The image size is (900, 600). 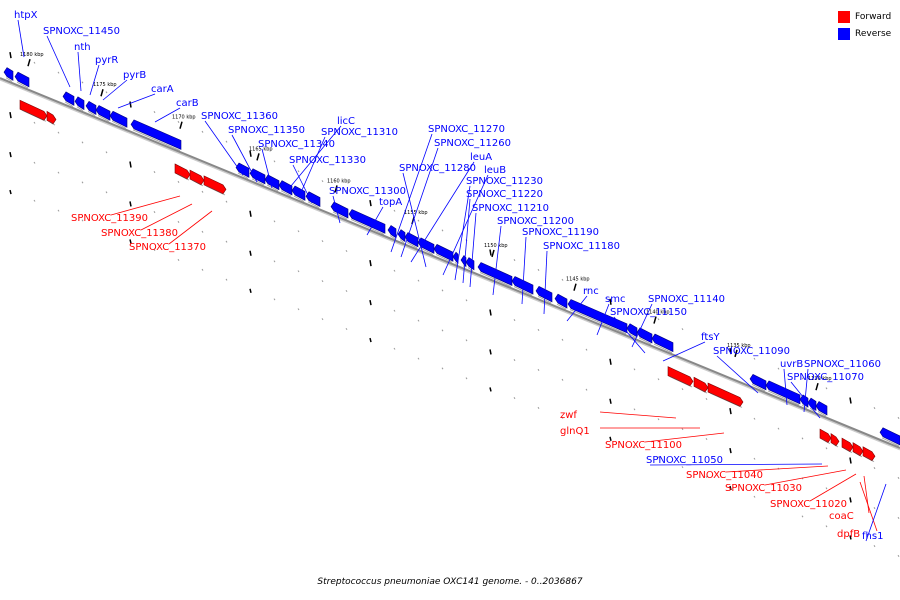 What do you see at coordinates (437, 168) in the screenshot?
I see `gene-label-spnoxc-11280: SPNOXC_11280` at bounding box center [437, 168].